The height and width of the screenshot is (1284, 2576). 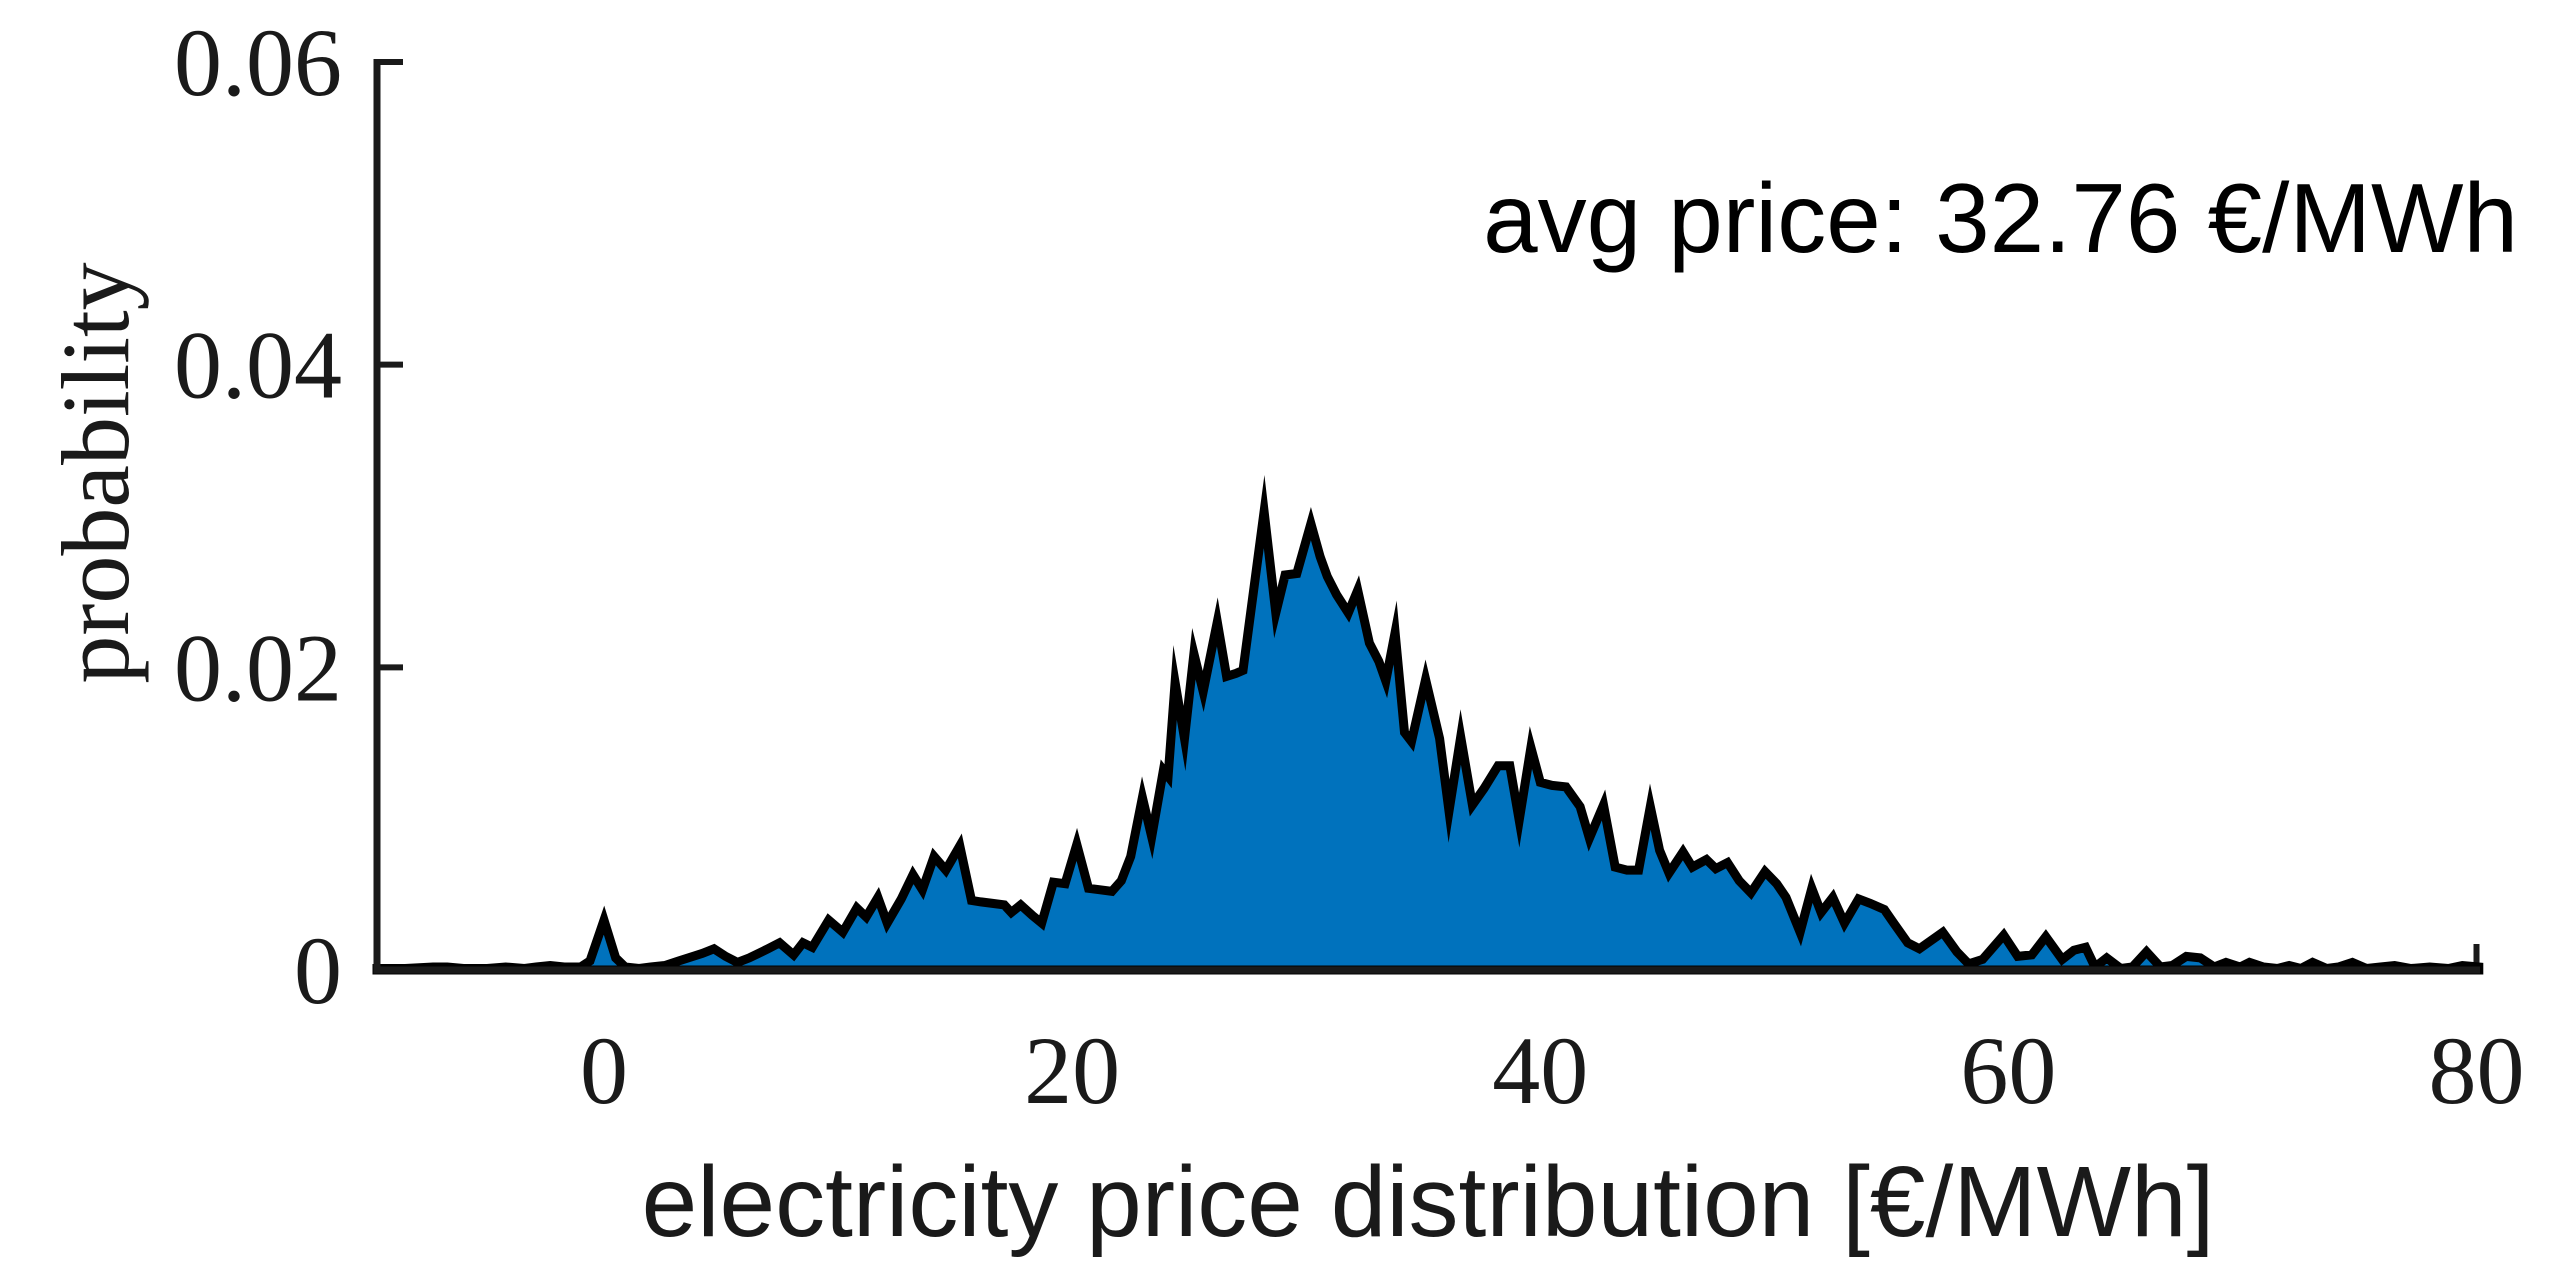 I want to click on y-tick-label: 0.06, so click(x=258, y=62).